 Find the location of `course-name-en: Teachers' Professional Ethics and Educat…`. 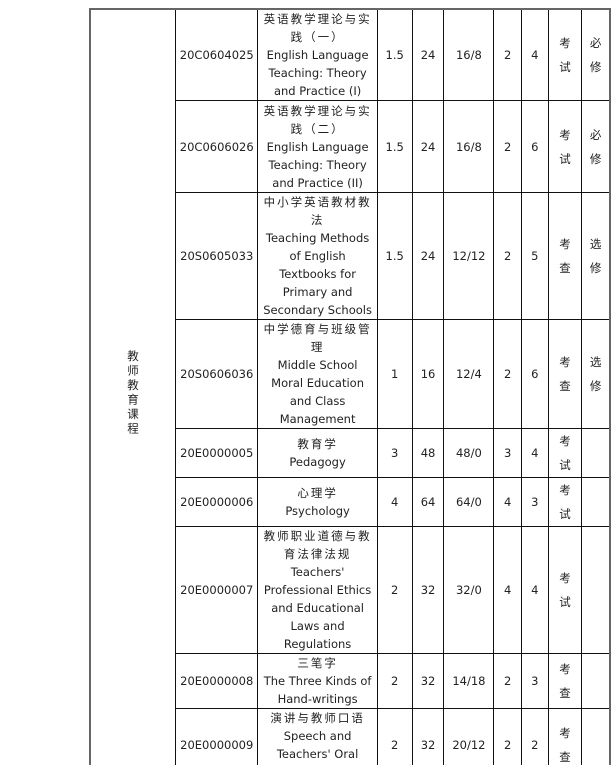

course-name-en: Teachers' Professional Ethics and Educat… is located at coordinates (317, 608).